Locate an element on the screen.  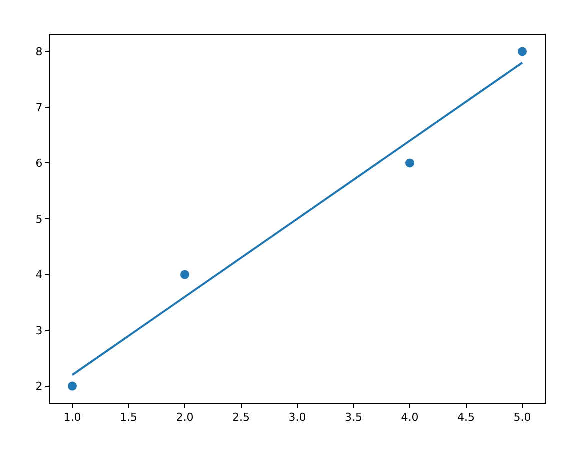
y-tick-label: 8 is located at coordinates (39, 52).